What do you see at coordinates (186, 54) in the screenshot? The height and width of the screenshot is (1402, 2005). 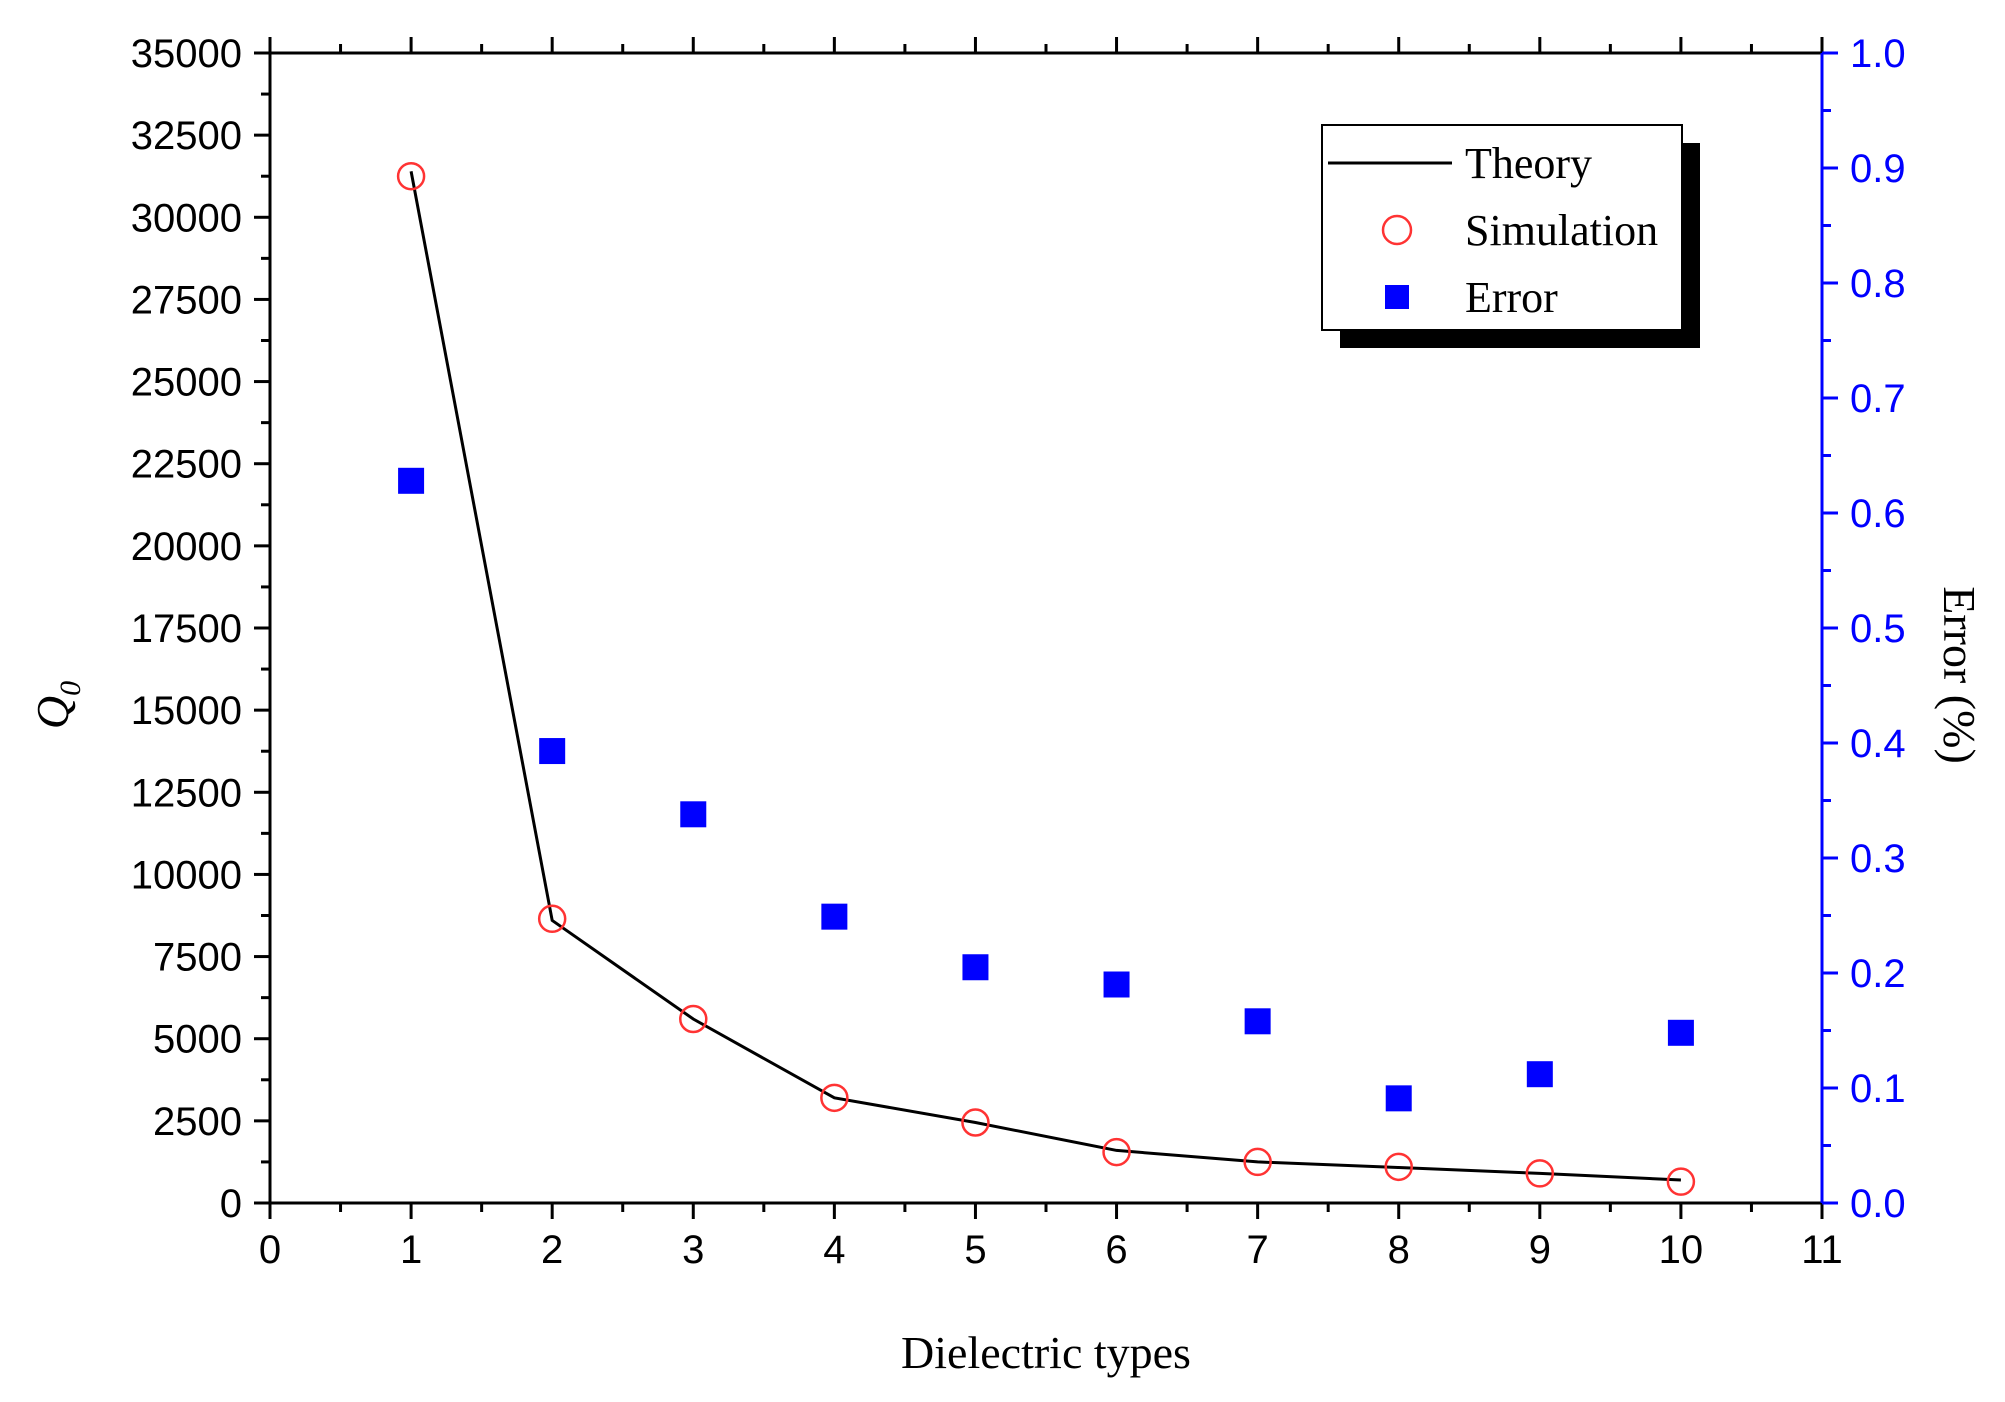 I see `y-tick-label: 35000` at bounding box center [186, 54].